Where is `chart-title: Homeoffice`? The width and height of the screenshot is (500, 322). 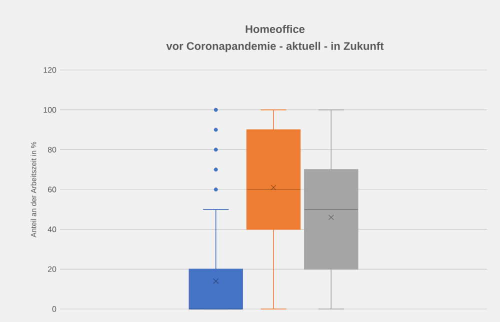 chart-title: Homeoffice is located at coordinates (275, 29).